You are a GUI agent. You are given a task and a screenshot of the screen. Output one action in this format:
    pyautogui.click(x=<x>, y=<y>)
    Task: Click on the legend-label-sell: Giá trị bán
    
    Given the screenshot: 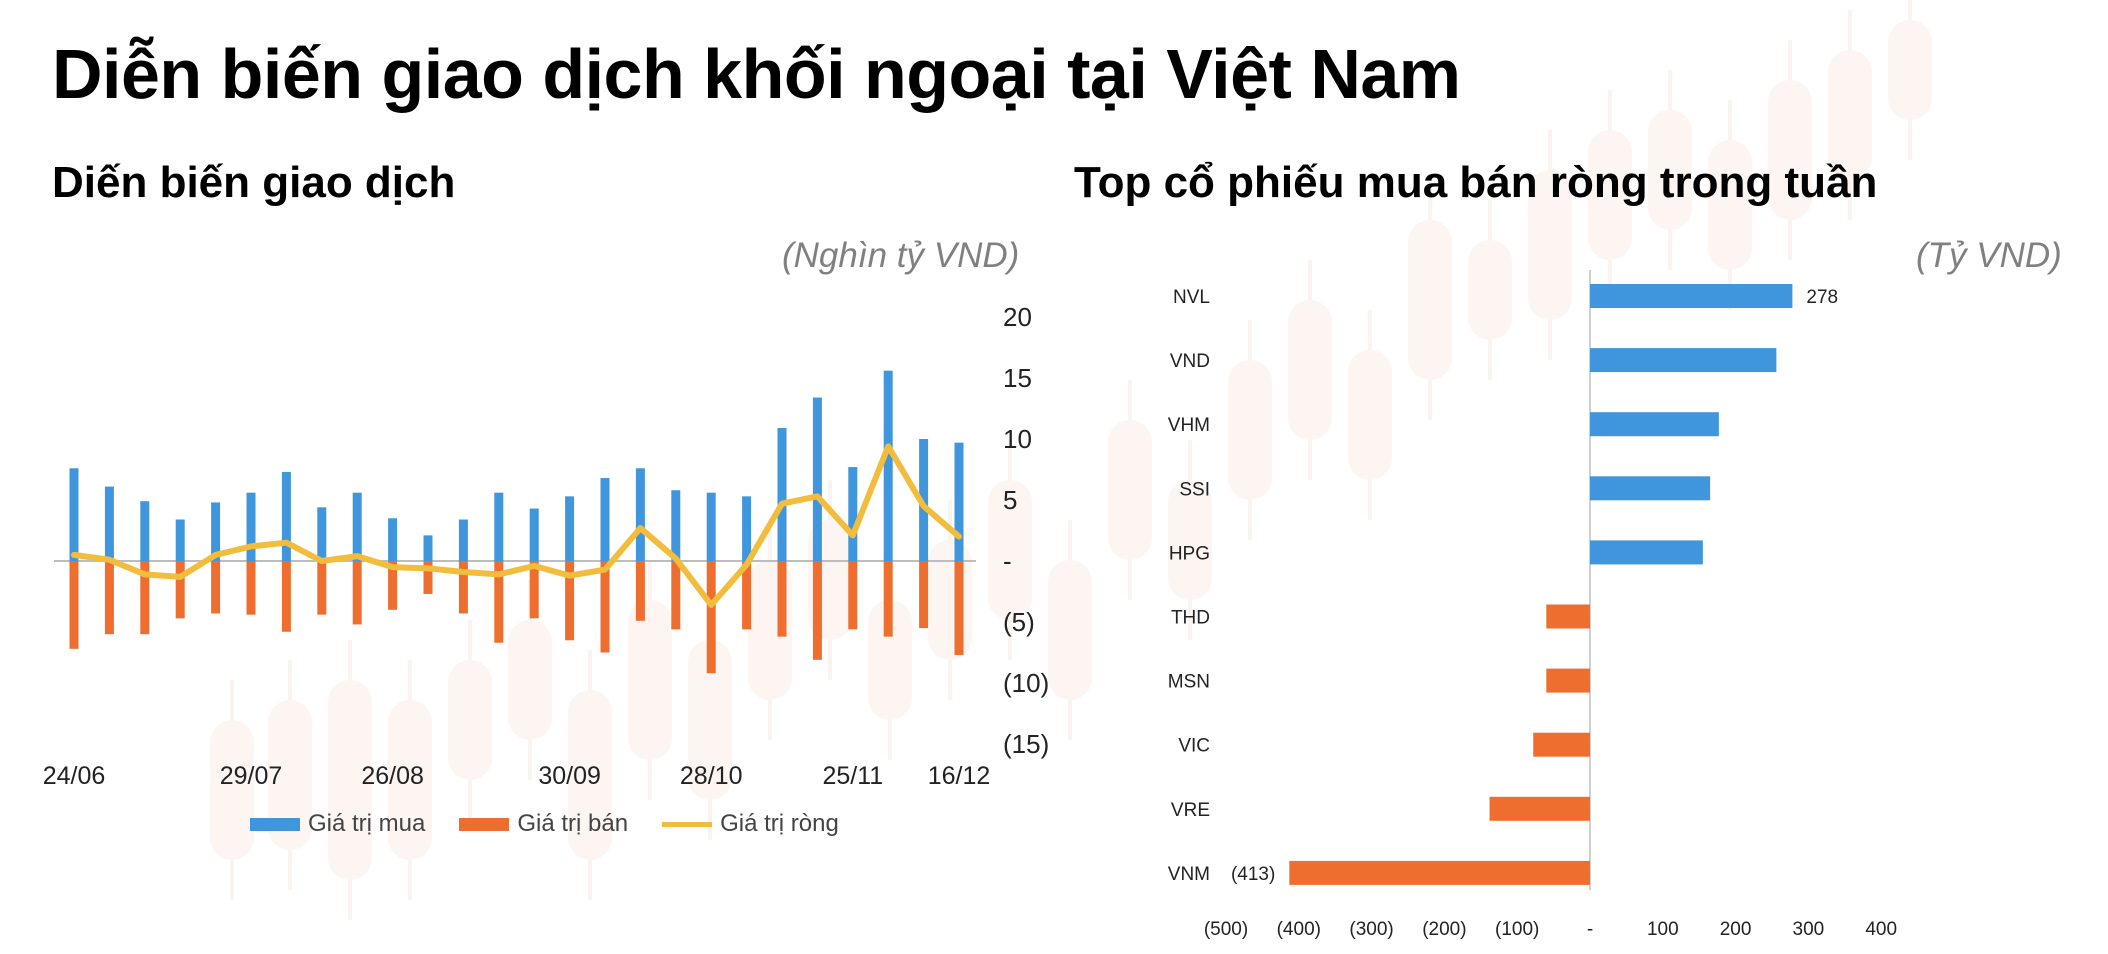 What is the action you would take?
    pyautogui.click(x=573, y=823)
    